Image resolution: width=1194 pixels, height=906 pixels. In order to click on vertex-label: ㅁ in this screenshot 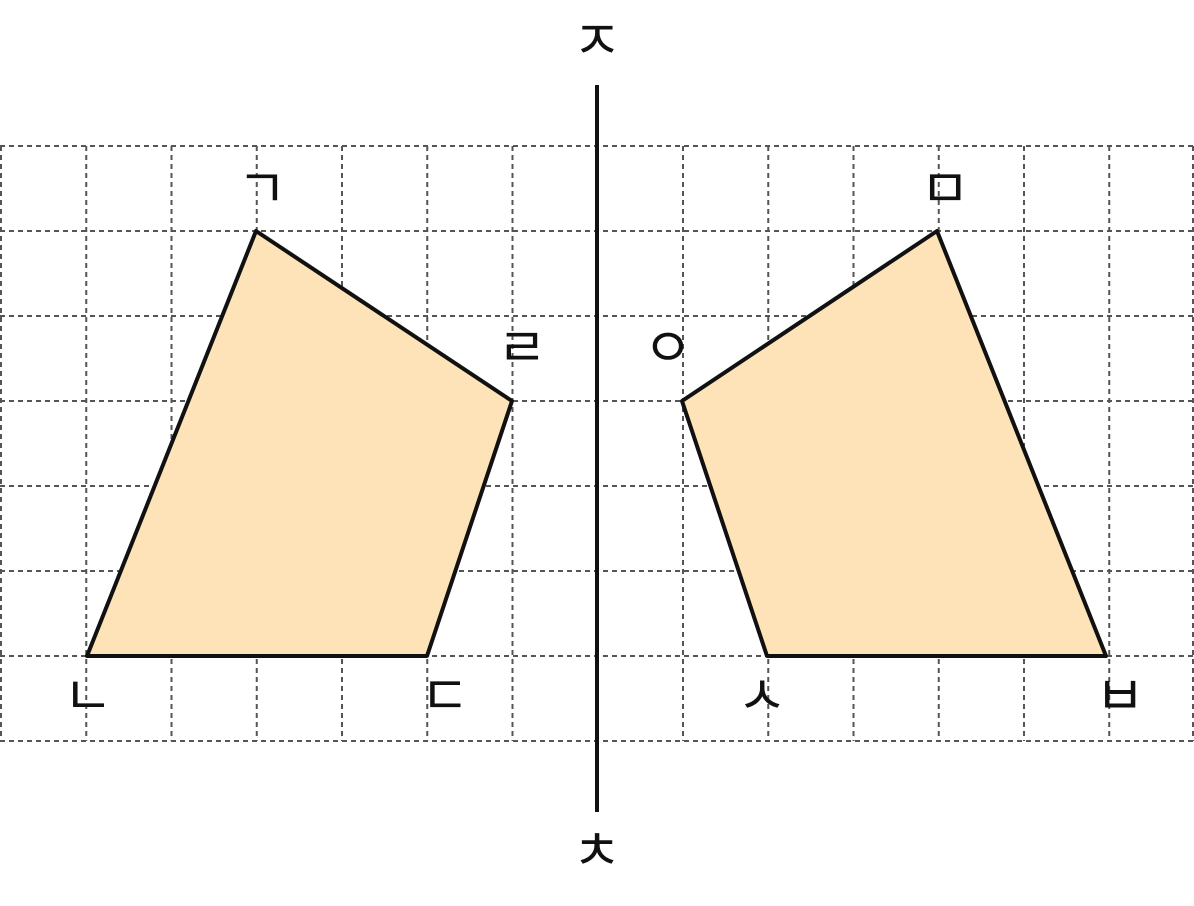, I will do `click(945, 189)`.